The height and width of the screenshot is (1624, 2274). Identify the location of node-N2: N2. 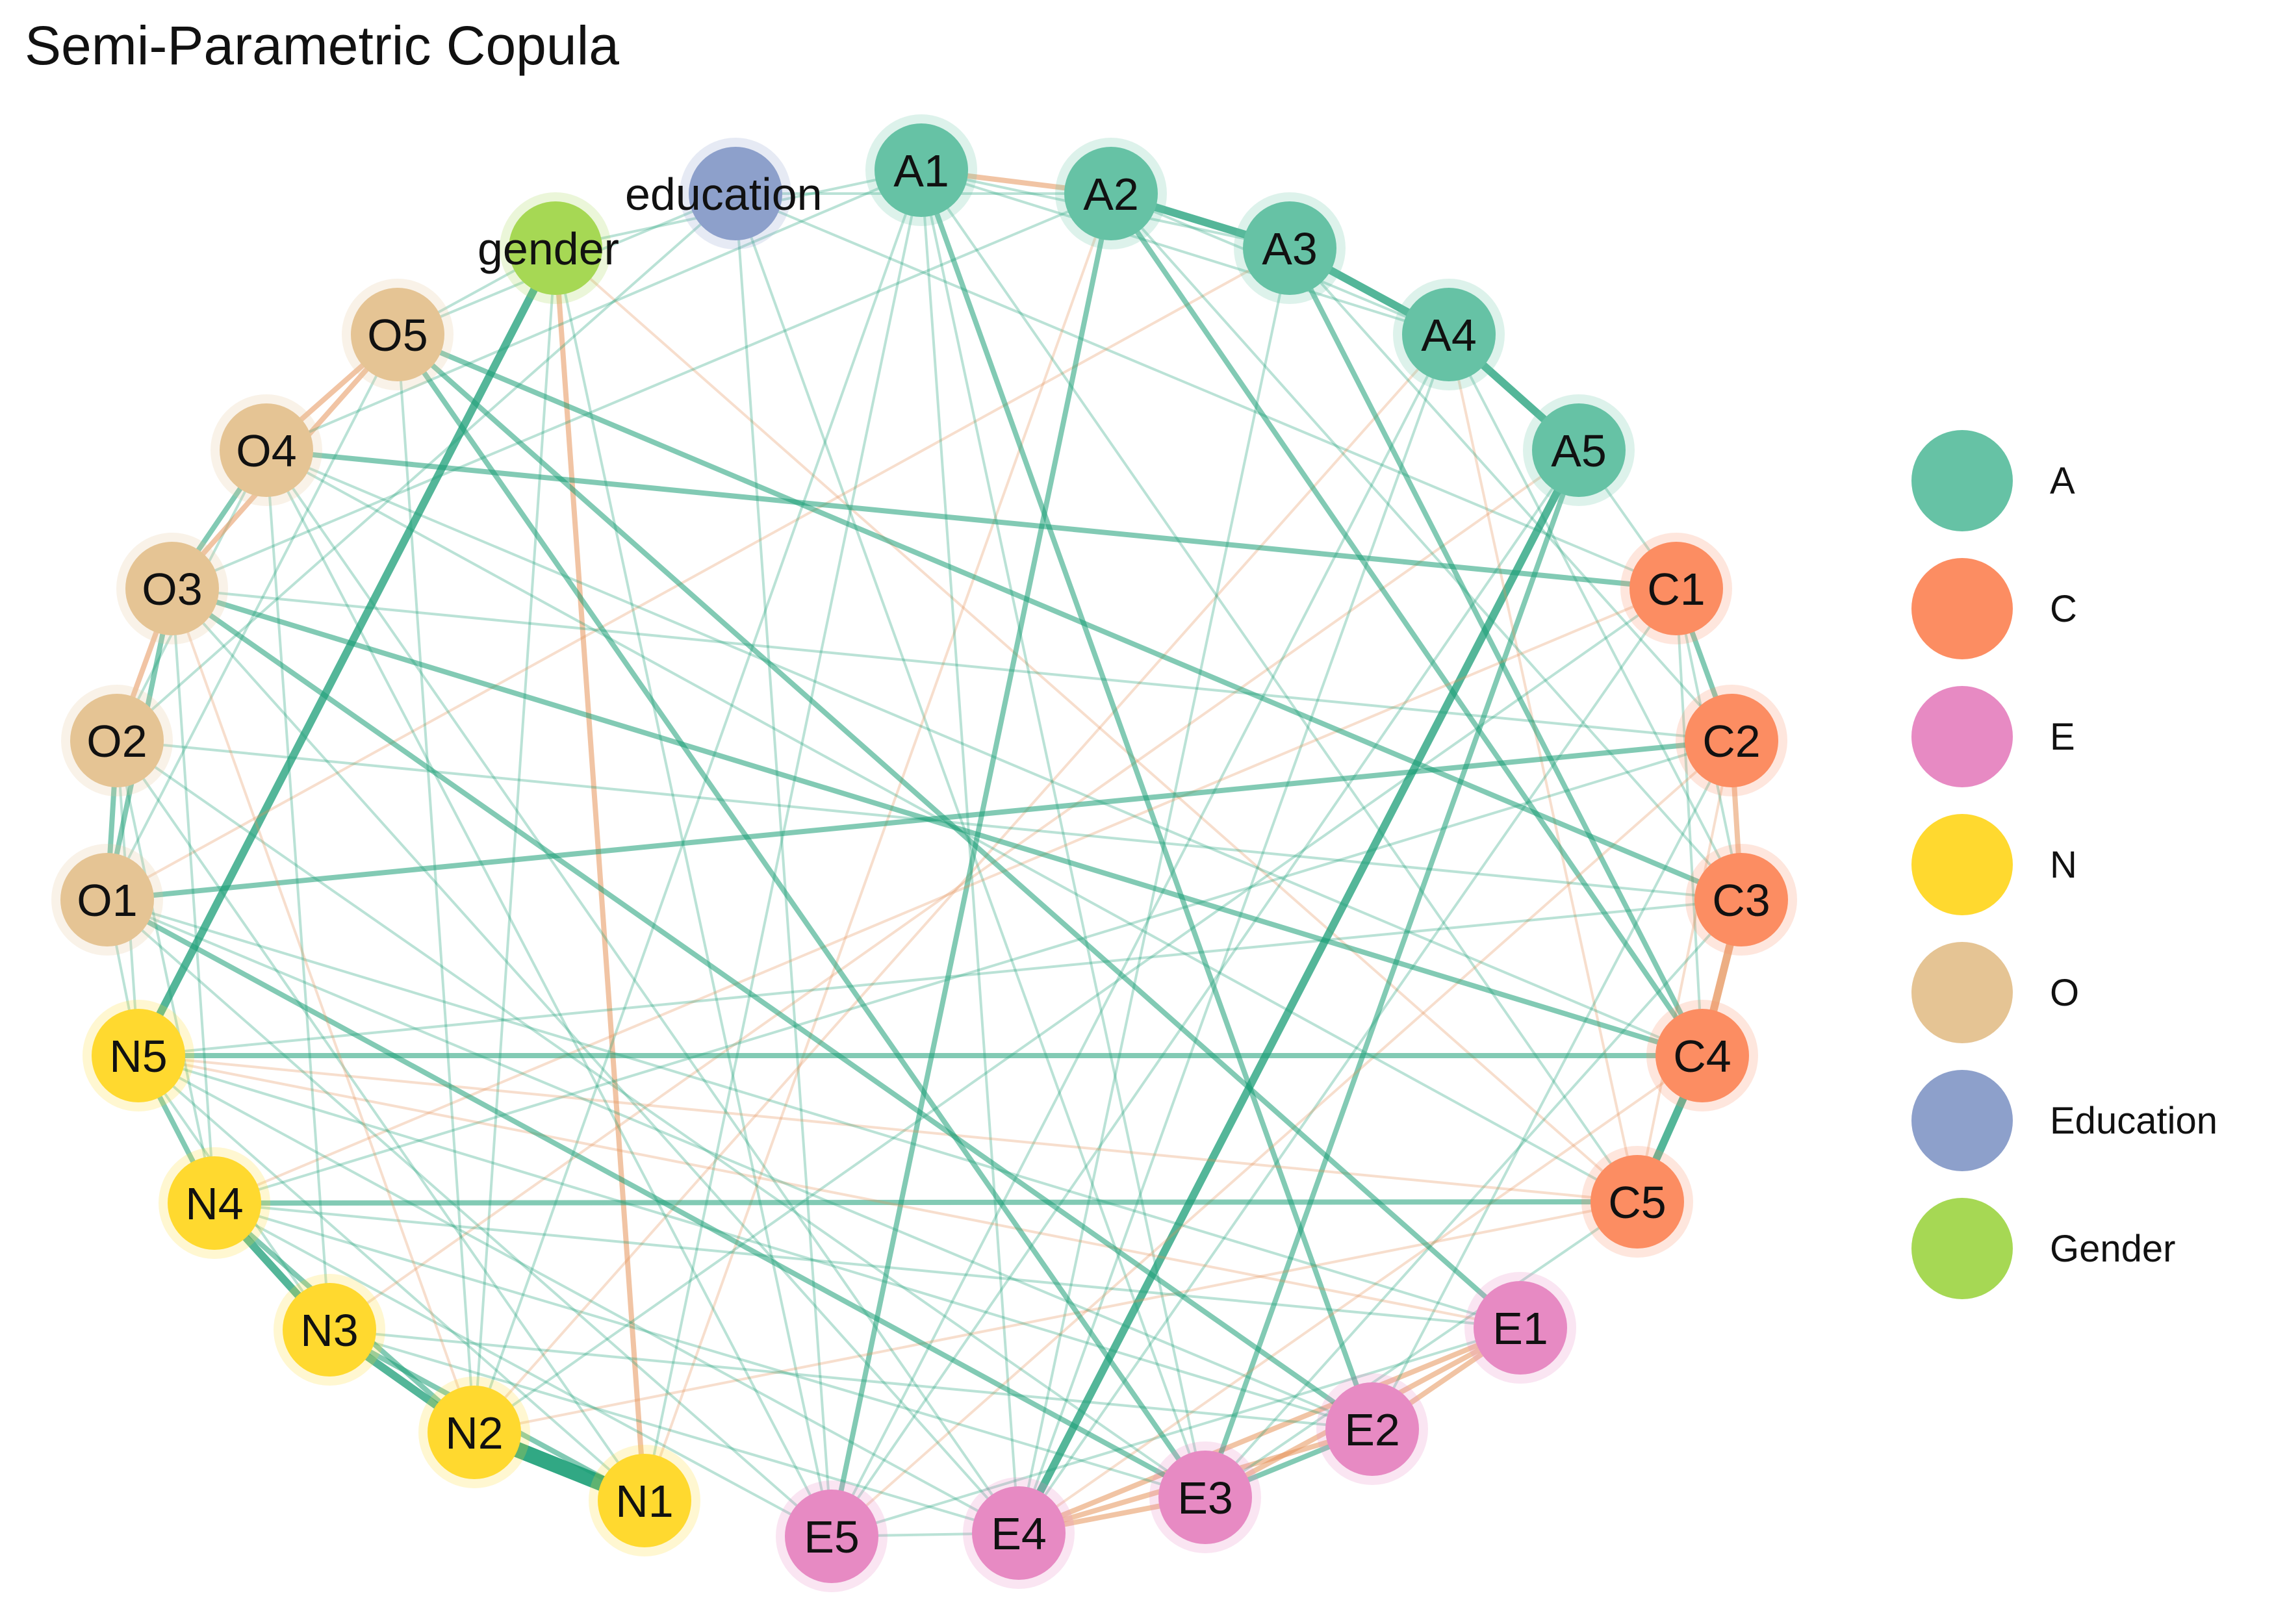
(474, 1432).